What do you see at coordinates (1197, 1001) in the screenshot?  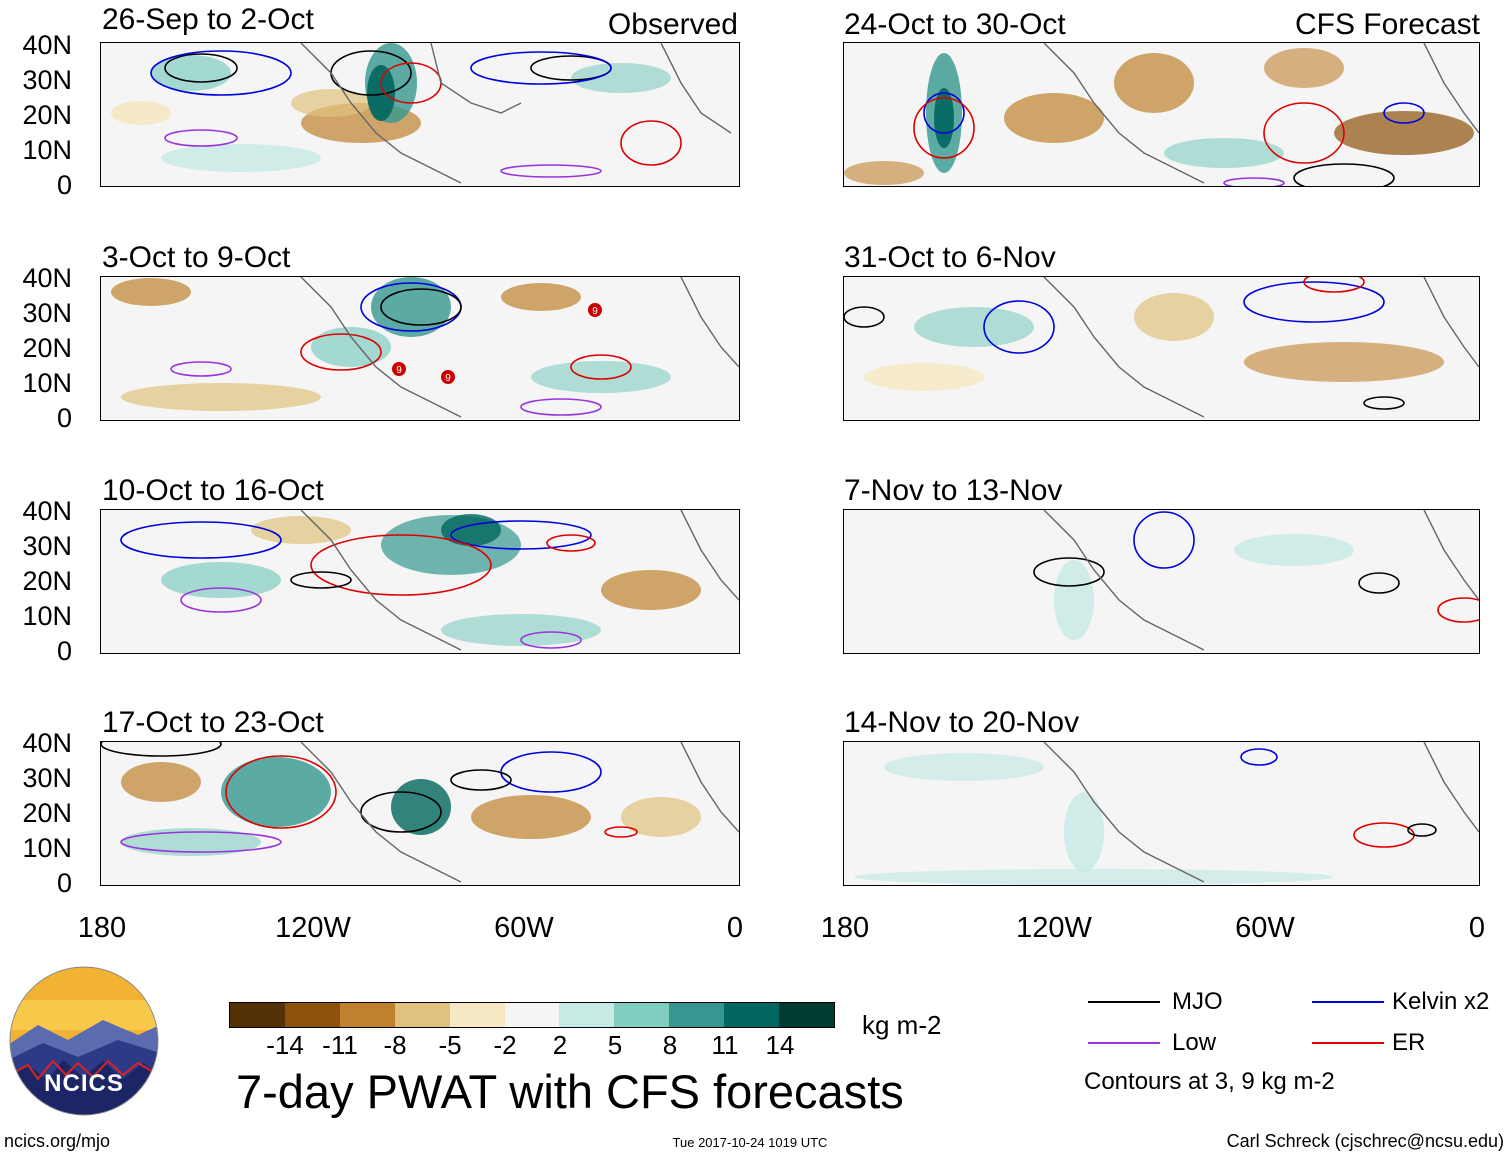 I see `legend-label-mjo: MJO` at bounding box center [1197, 1001].